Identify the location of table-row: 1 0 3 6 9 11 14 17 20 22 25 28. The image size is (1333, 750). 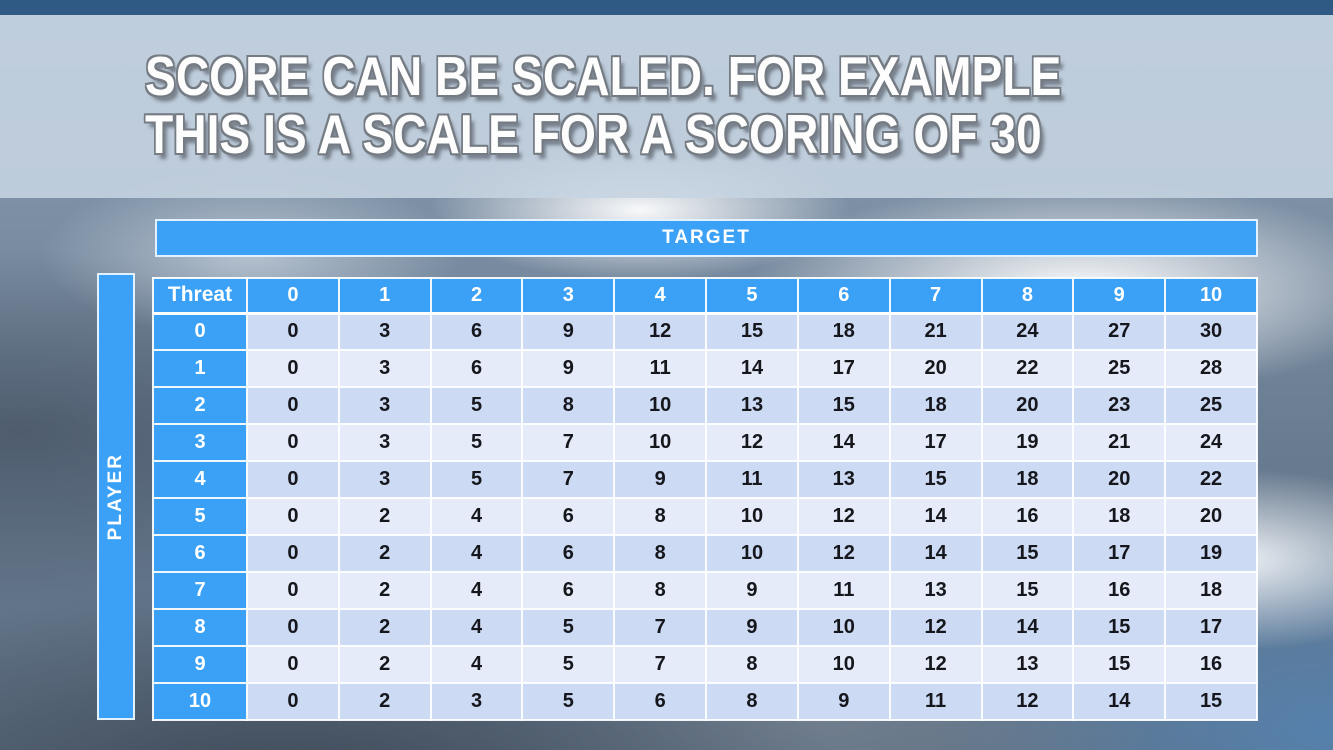
(705, 368).